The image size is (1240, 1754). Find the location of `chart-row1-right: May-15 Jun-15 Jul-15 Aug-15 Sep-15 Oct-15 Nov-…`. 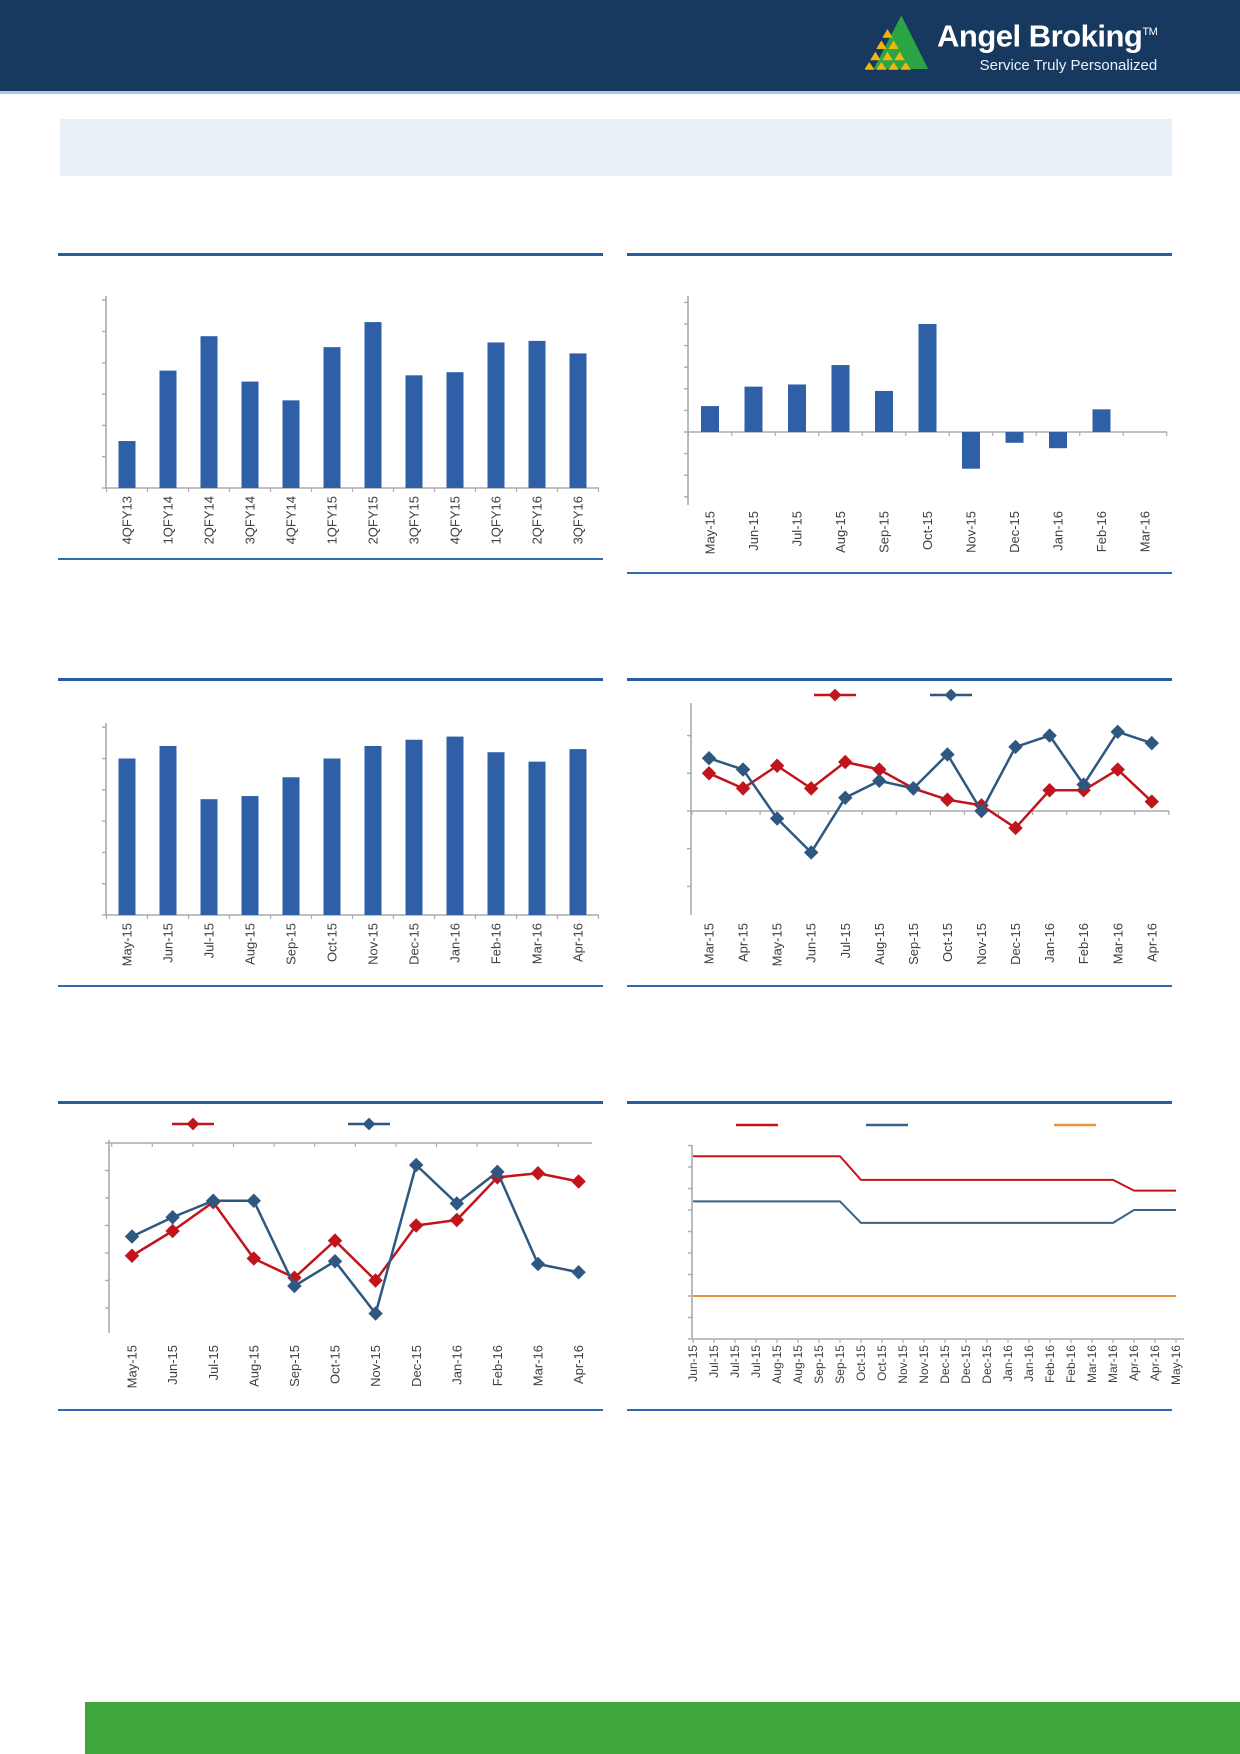

chart-row1-right: May-15 Jun-15 Jul-15 Aug-15 Sep-15 Oct-15 Nov-… is located at coordinates (926, 425).